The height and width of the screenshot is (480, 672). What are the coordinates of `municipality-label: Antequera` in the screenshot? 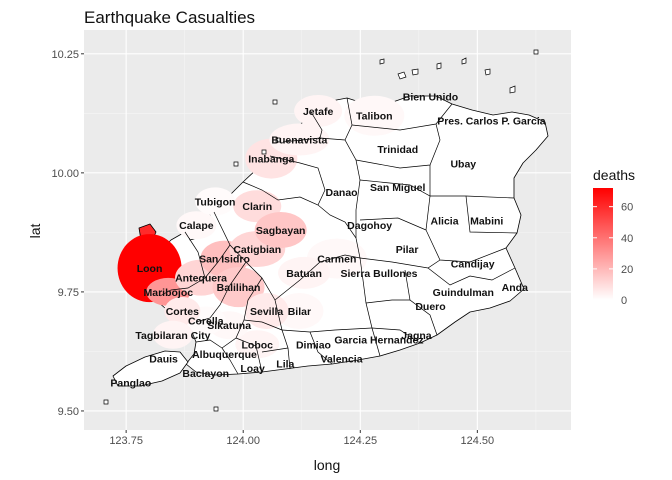 It's located at (201, 279).